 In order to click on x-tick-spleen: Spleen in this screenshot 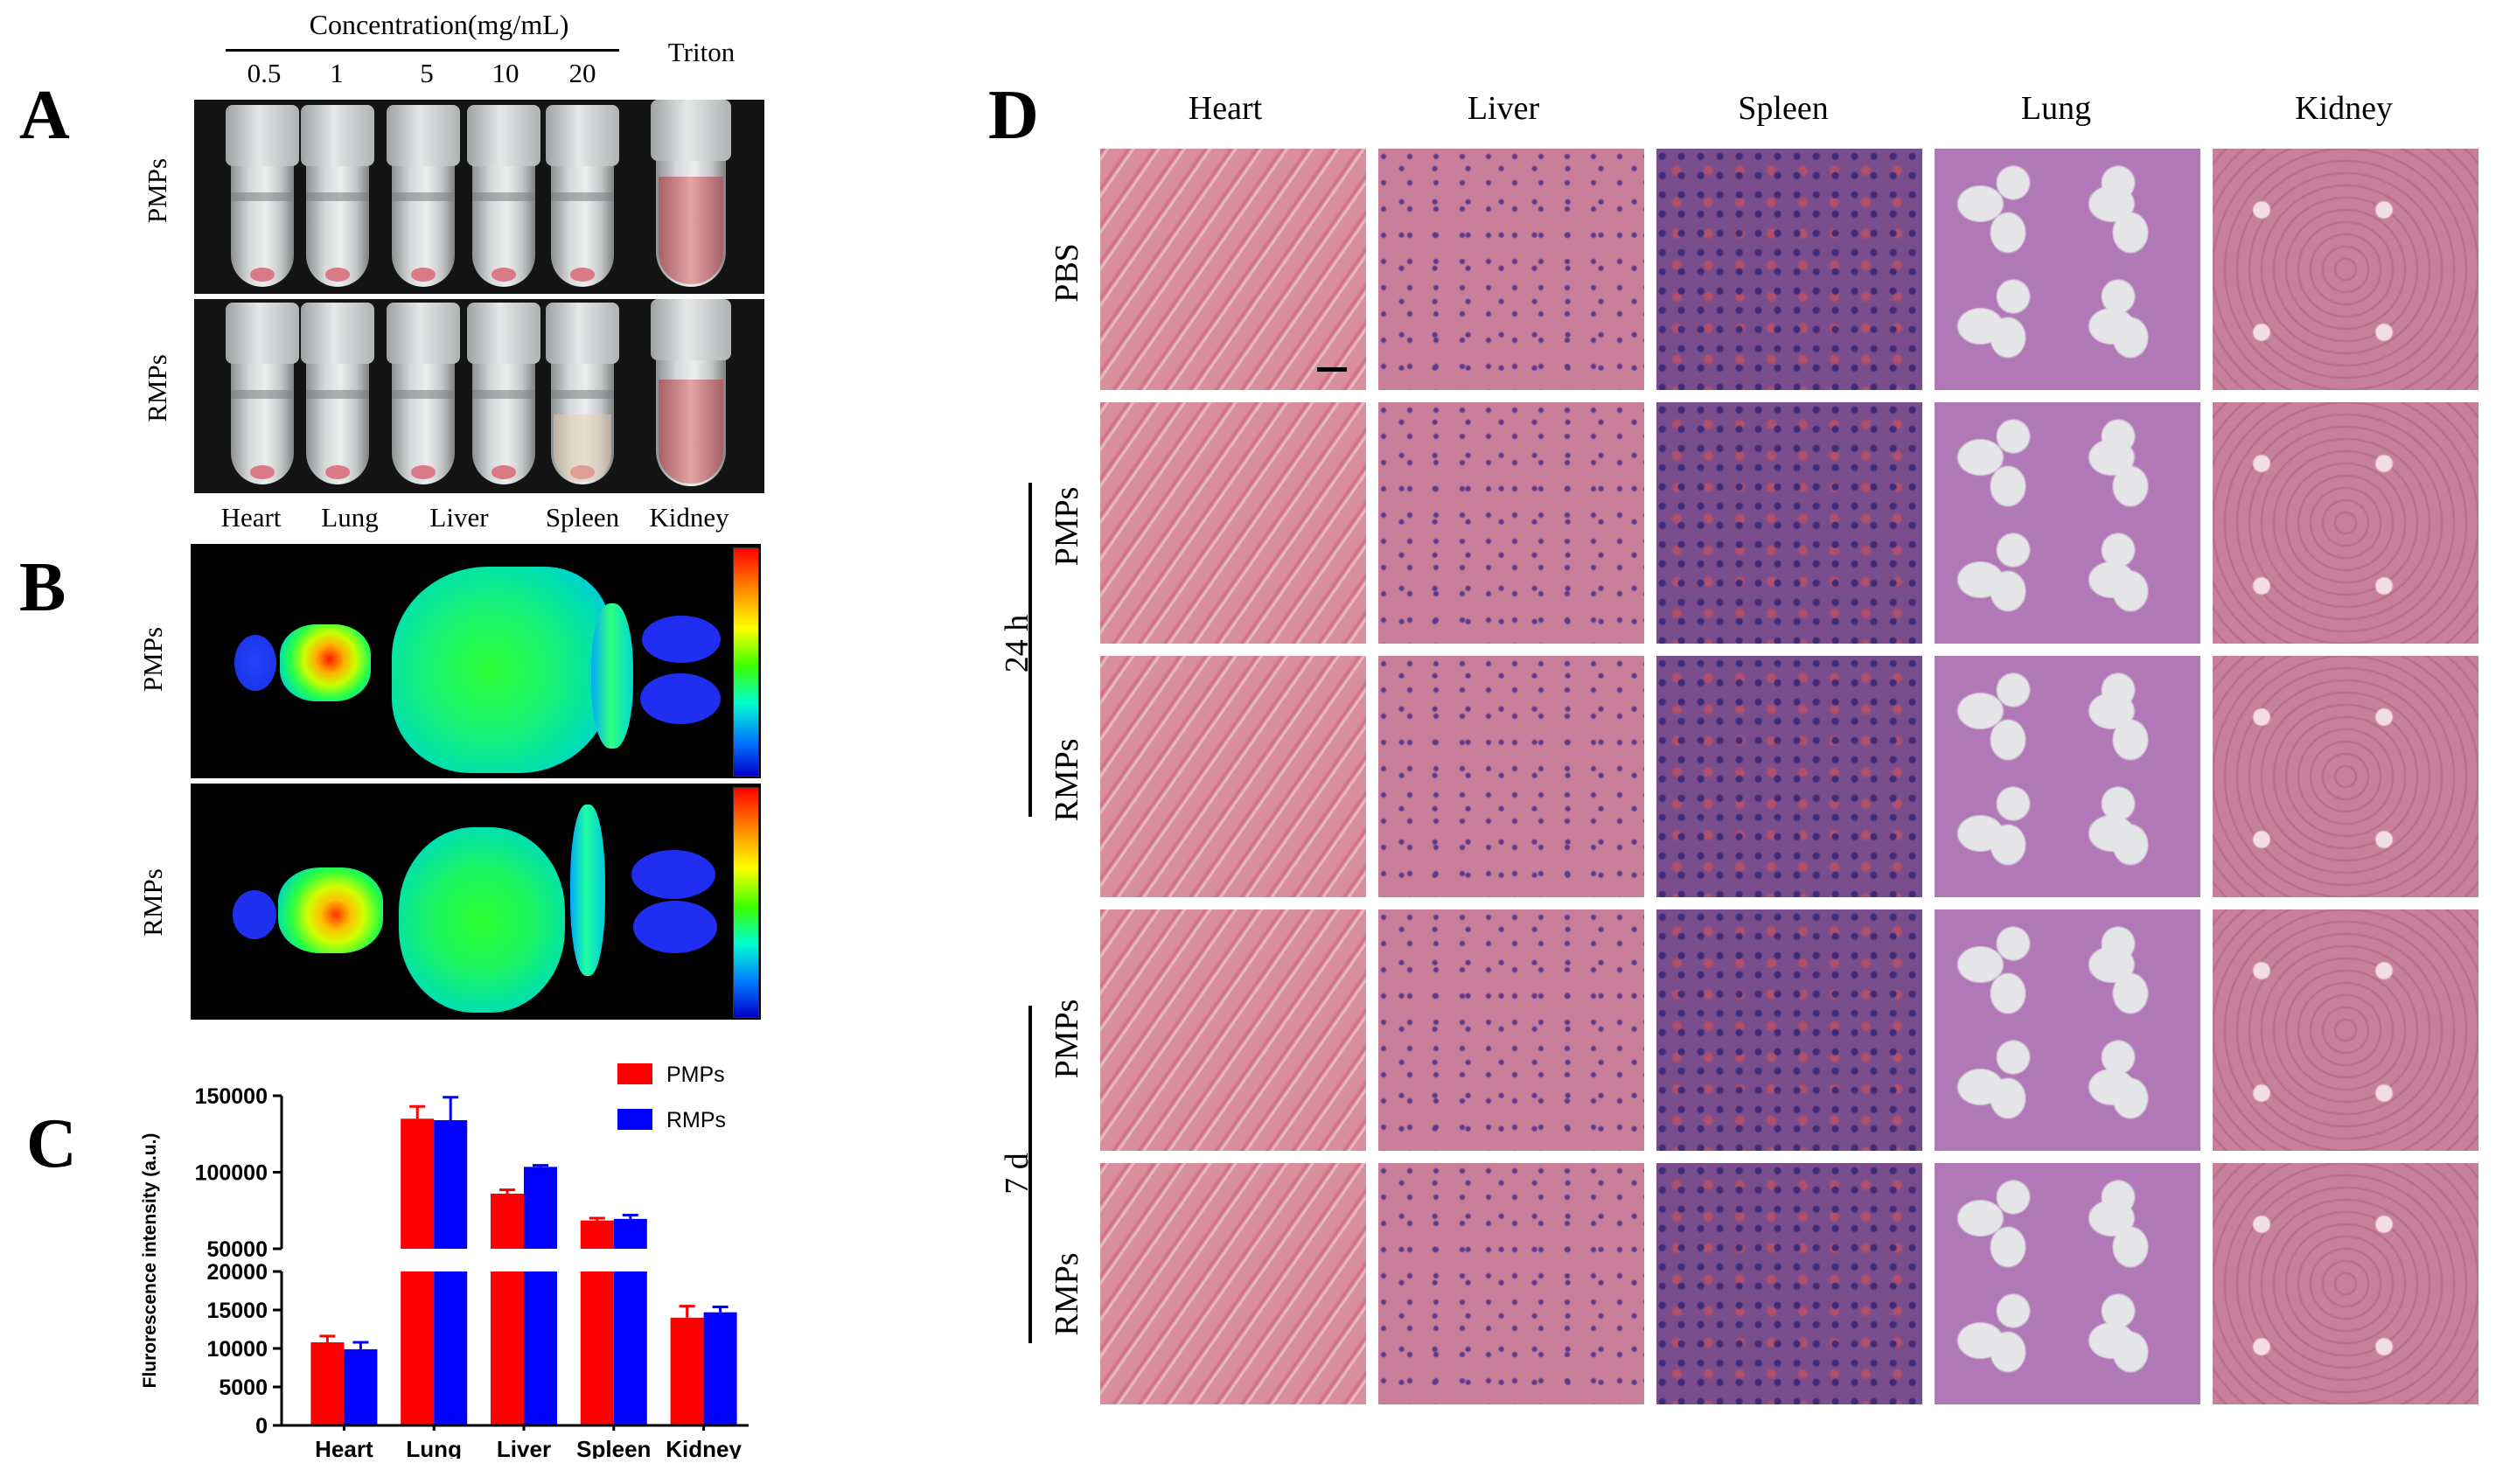, I will do `click(613, 1447)`.